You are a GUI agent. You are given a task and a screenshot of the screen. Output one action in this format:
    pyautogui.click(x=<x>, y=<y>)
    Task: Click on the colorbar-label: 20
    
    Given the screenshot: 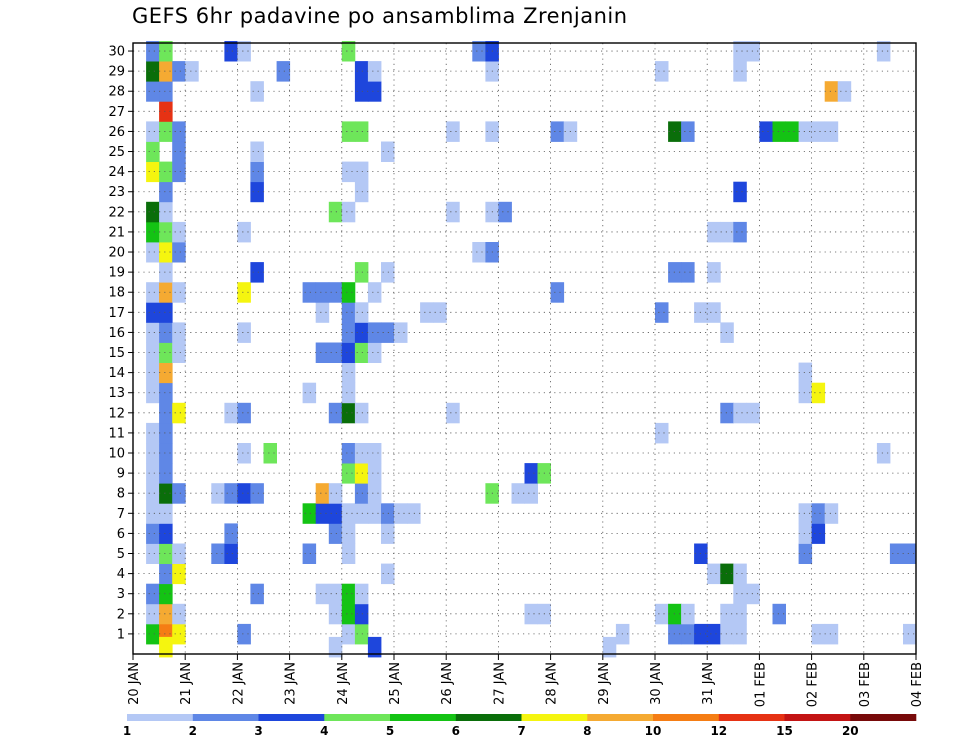 What is the action you would take?
    pyautogui.click(x=850, y=731)
    